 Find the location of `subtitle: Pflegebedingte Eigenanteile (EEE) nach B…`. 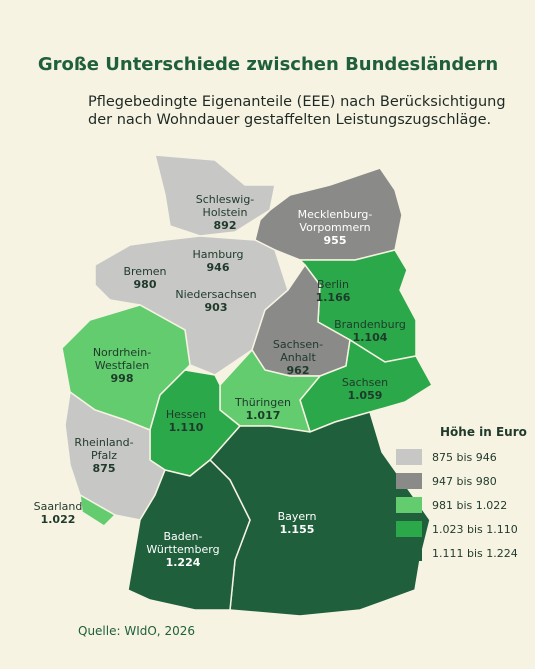

subtitle: Pflegebedingte Eigenanteile (EEE) nach B… is located at coordinates (297, 102).